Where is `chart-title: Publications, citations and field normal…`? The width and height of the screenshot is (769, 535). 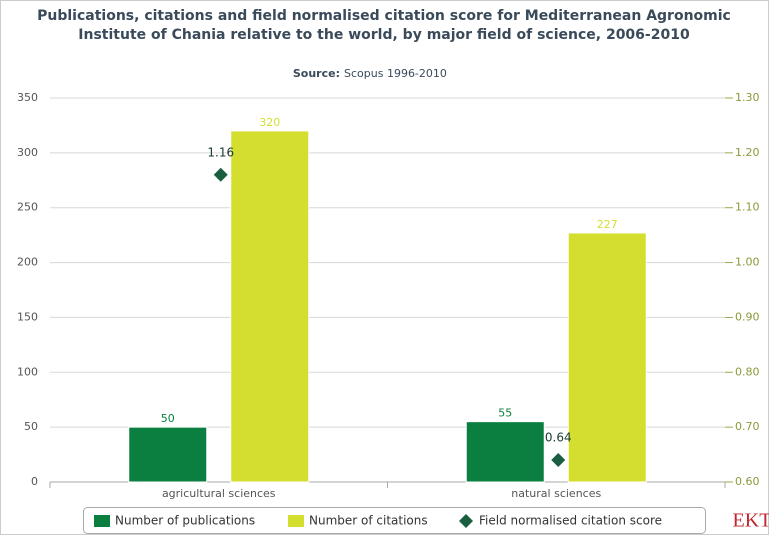 chart-title: Publications, citations and field normal… is located at coordinates (384, 16).